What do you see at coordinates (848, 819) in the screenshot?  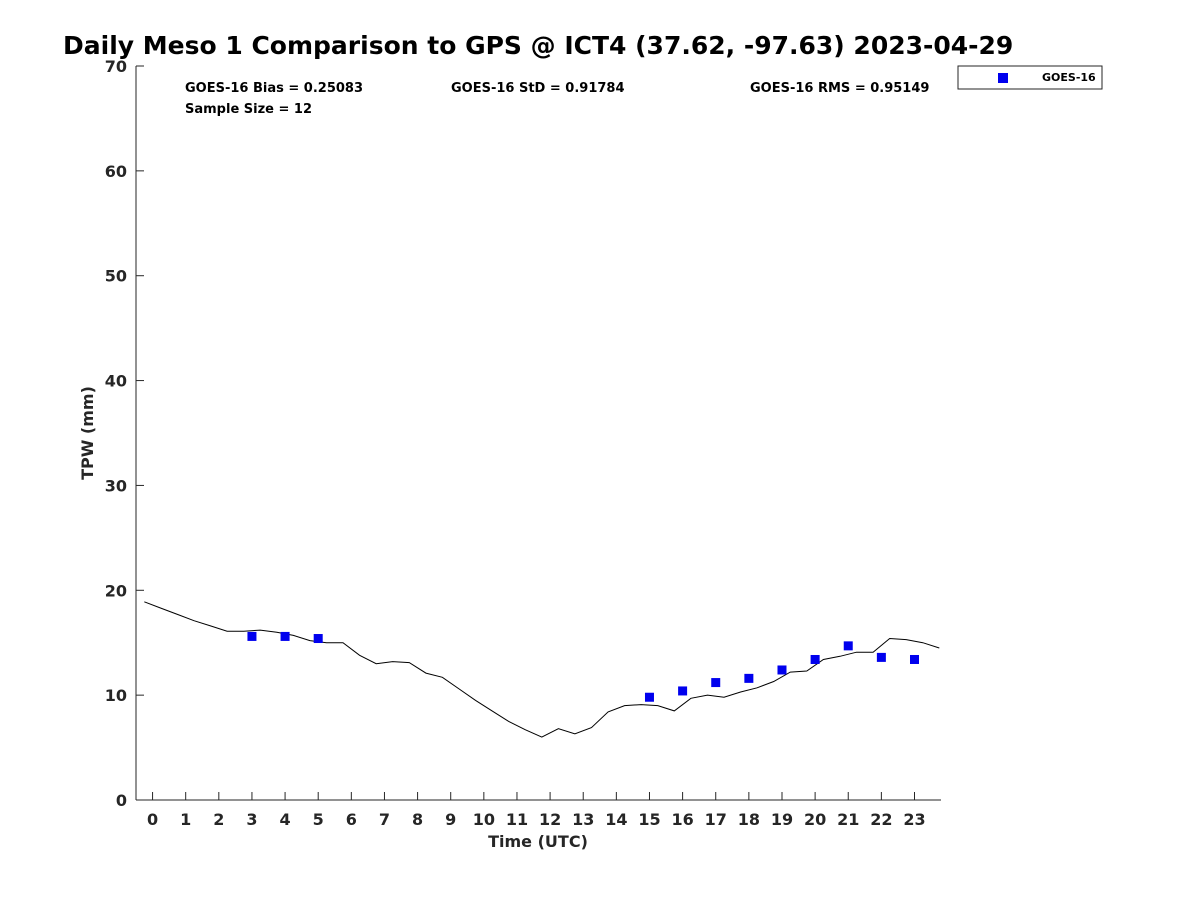 I see `x-tick-label: 21` at bounding box center [848, 819].